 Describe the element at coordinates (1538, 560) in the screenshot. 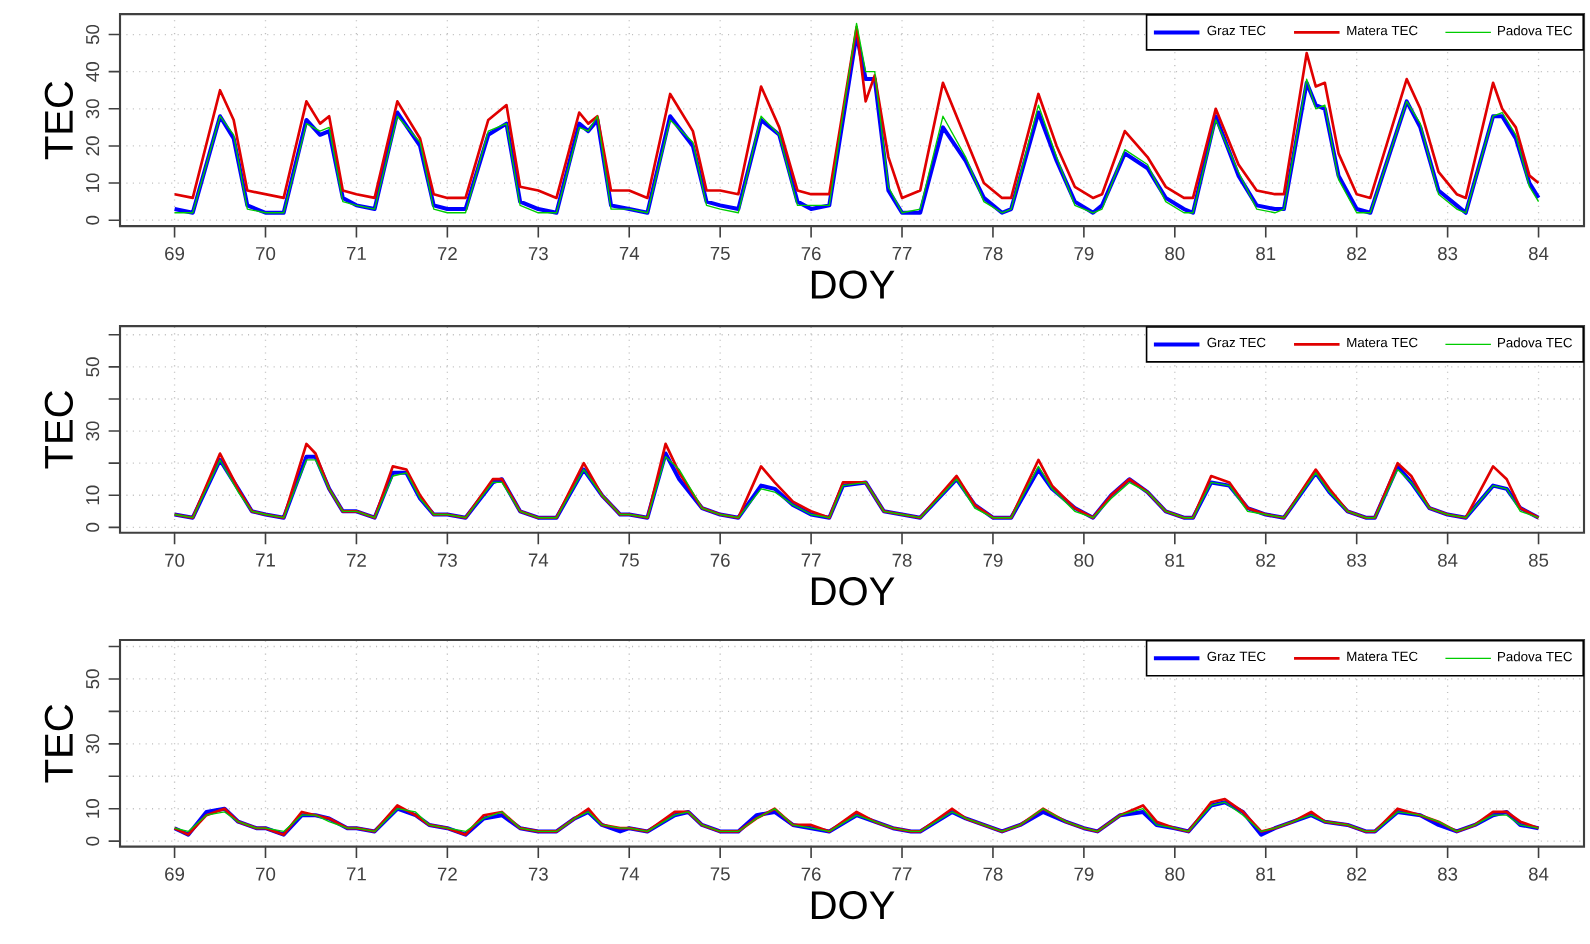

I see `x-tick-label: 85` at that location.